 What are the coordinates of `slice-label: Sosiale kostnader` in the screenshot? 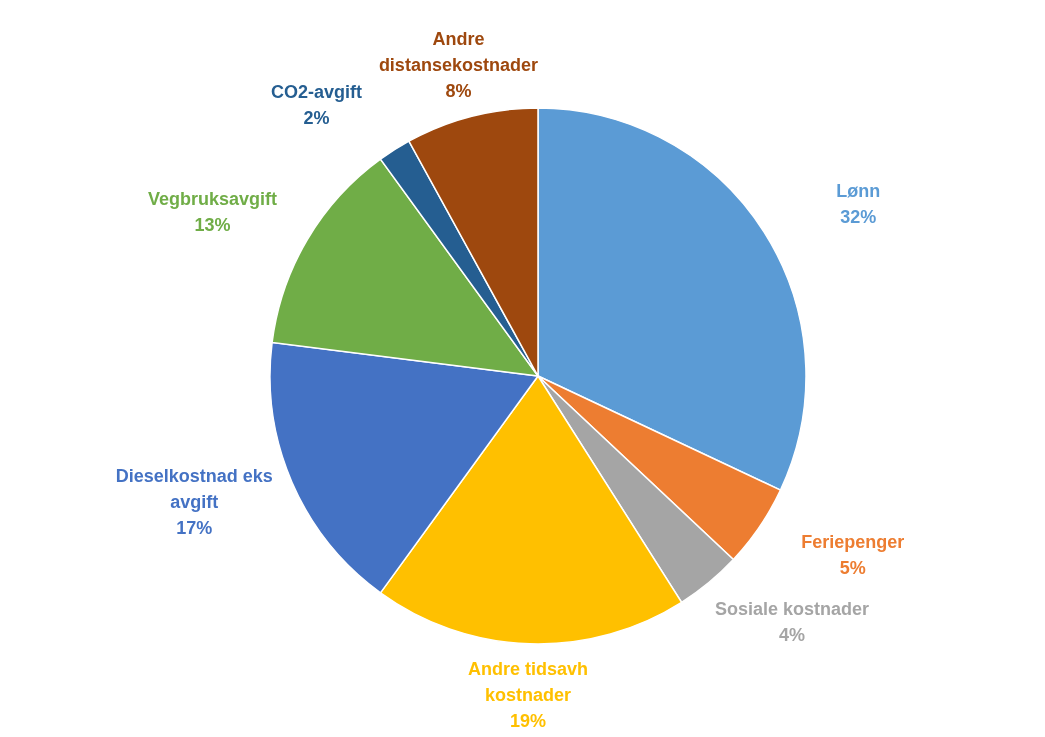 It's located at (792, 608).